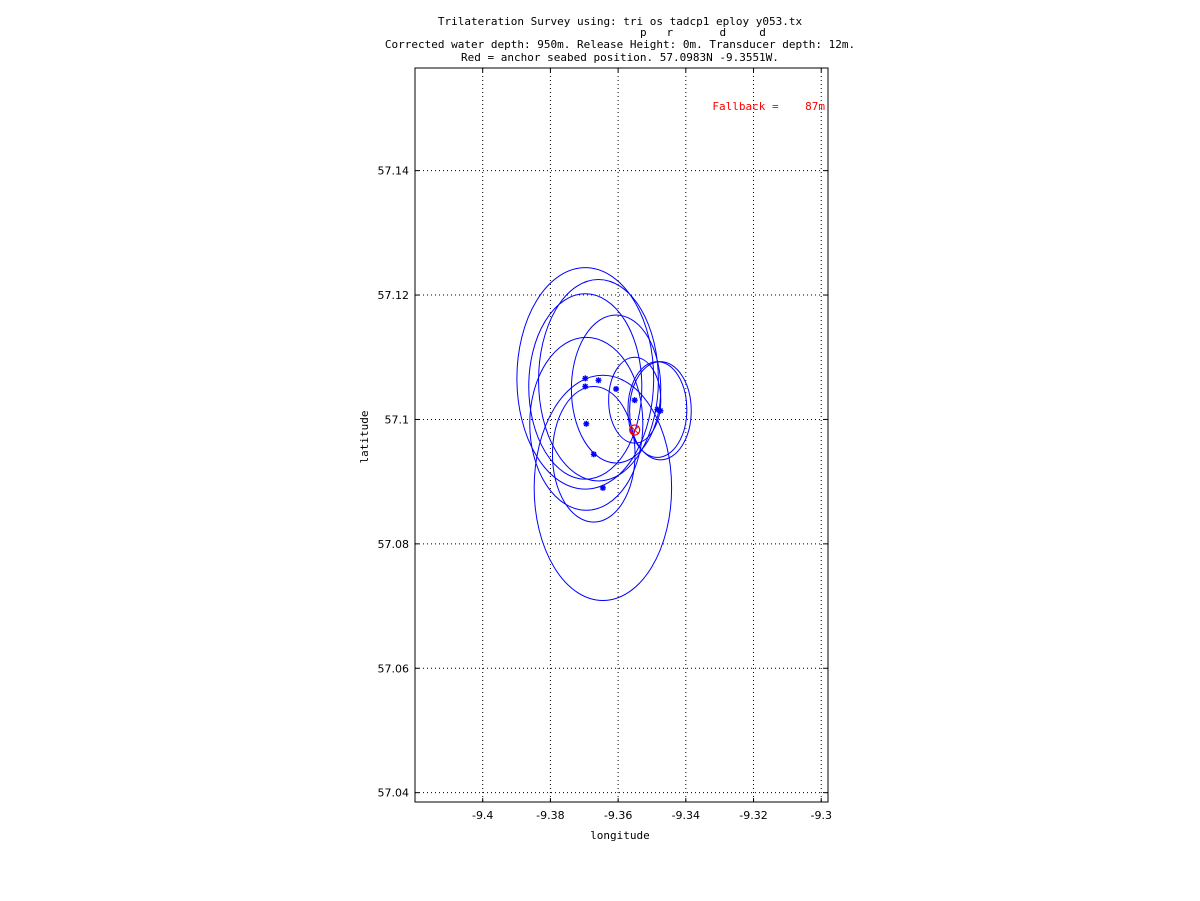 This screenshot has height=901, width=1200. Describe the element at coordinates (703, 32) in the screenshot. I see `chart-title-line-2: p r d d` at that location.